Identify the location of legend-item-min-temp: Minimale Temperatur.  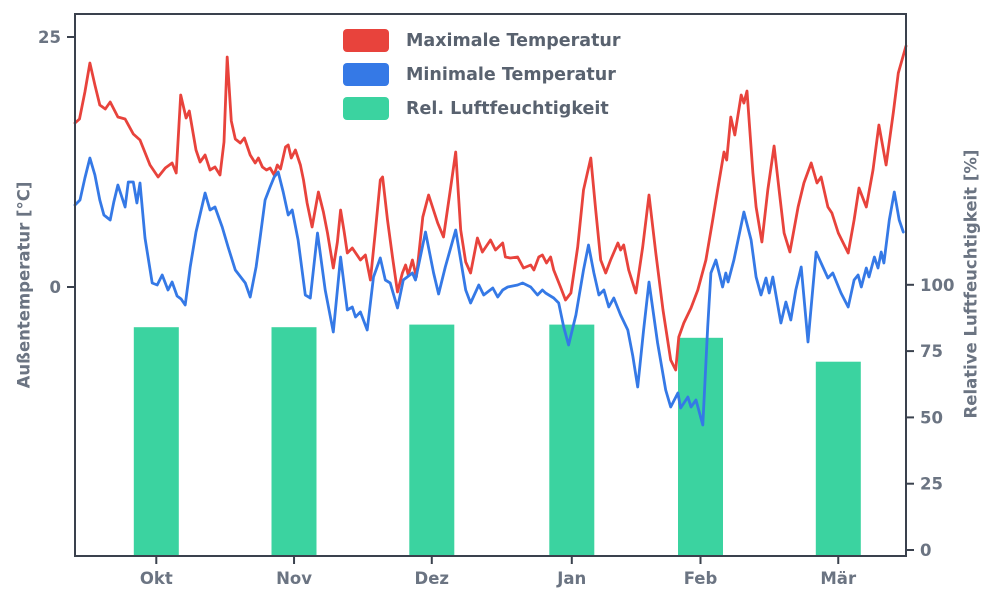
(482, 74).